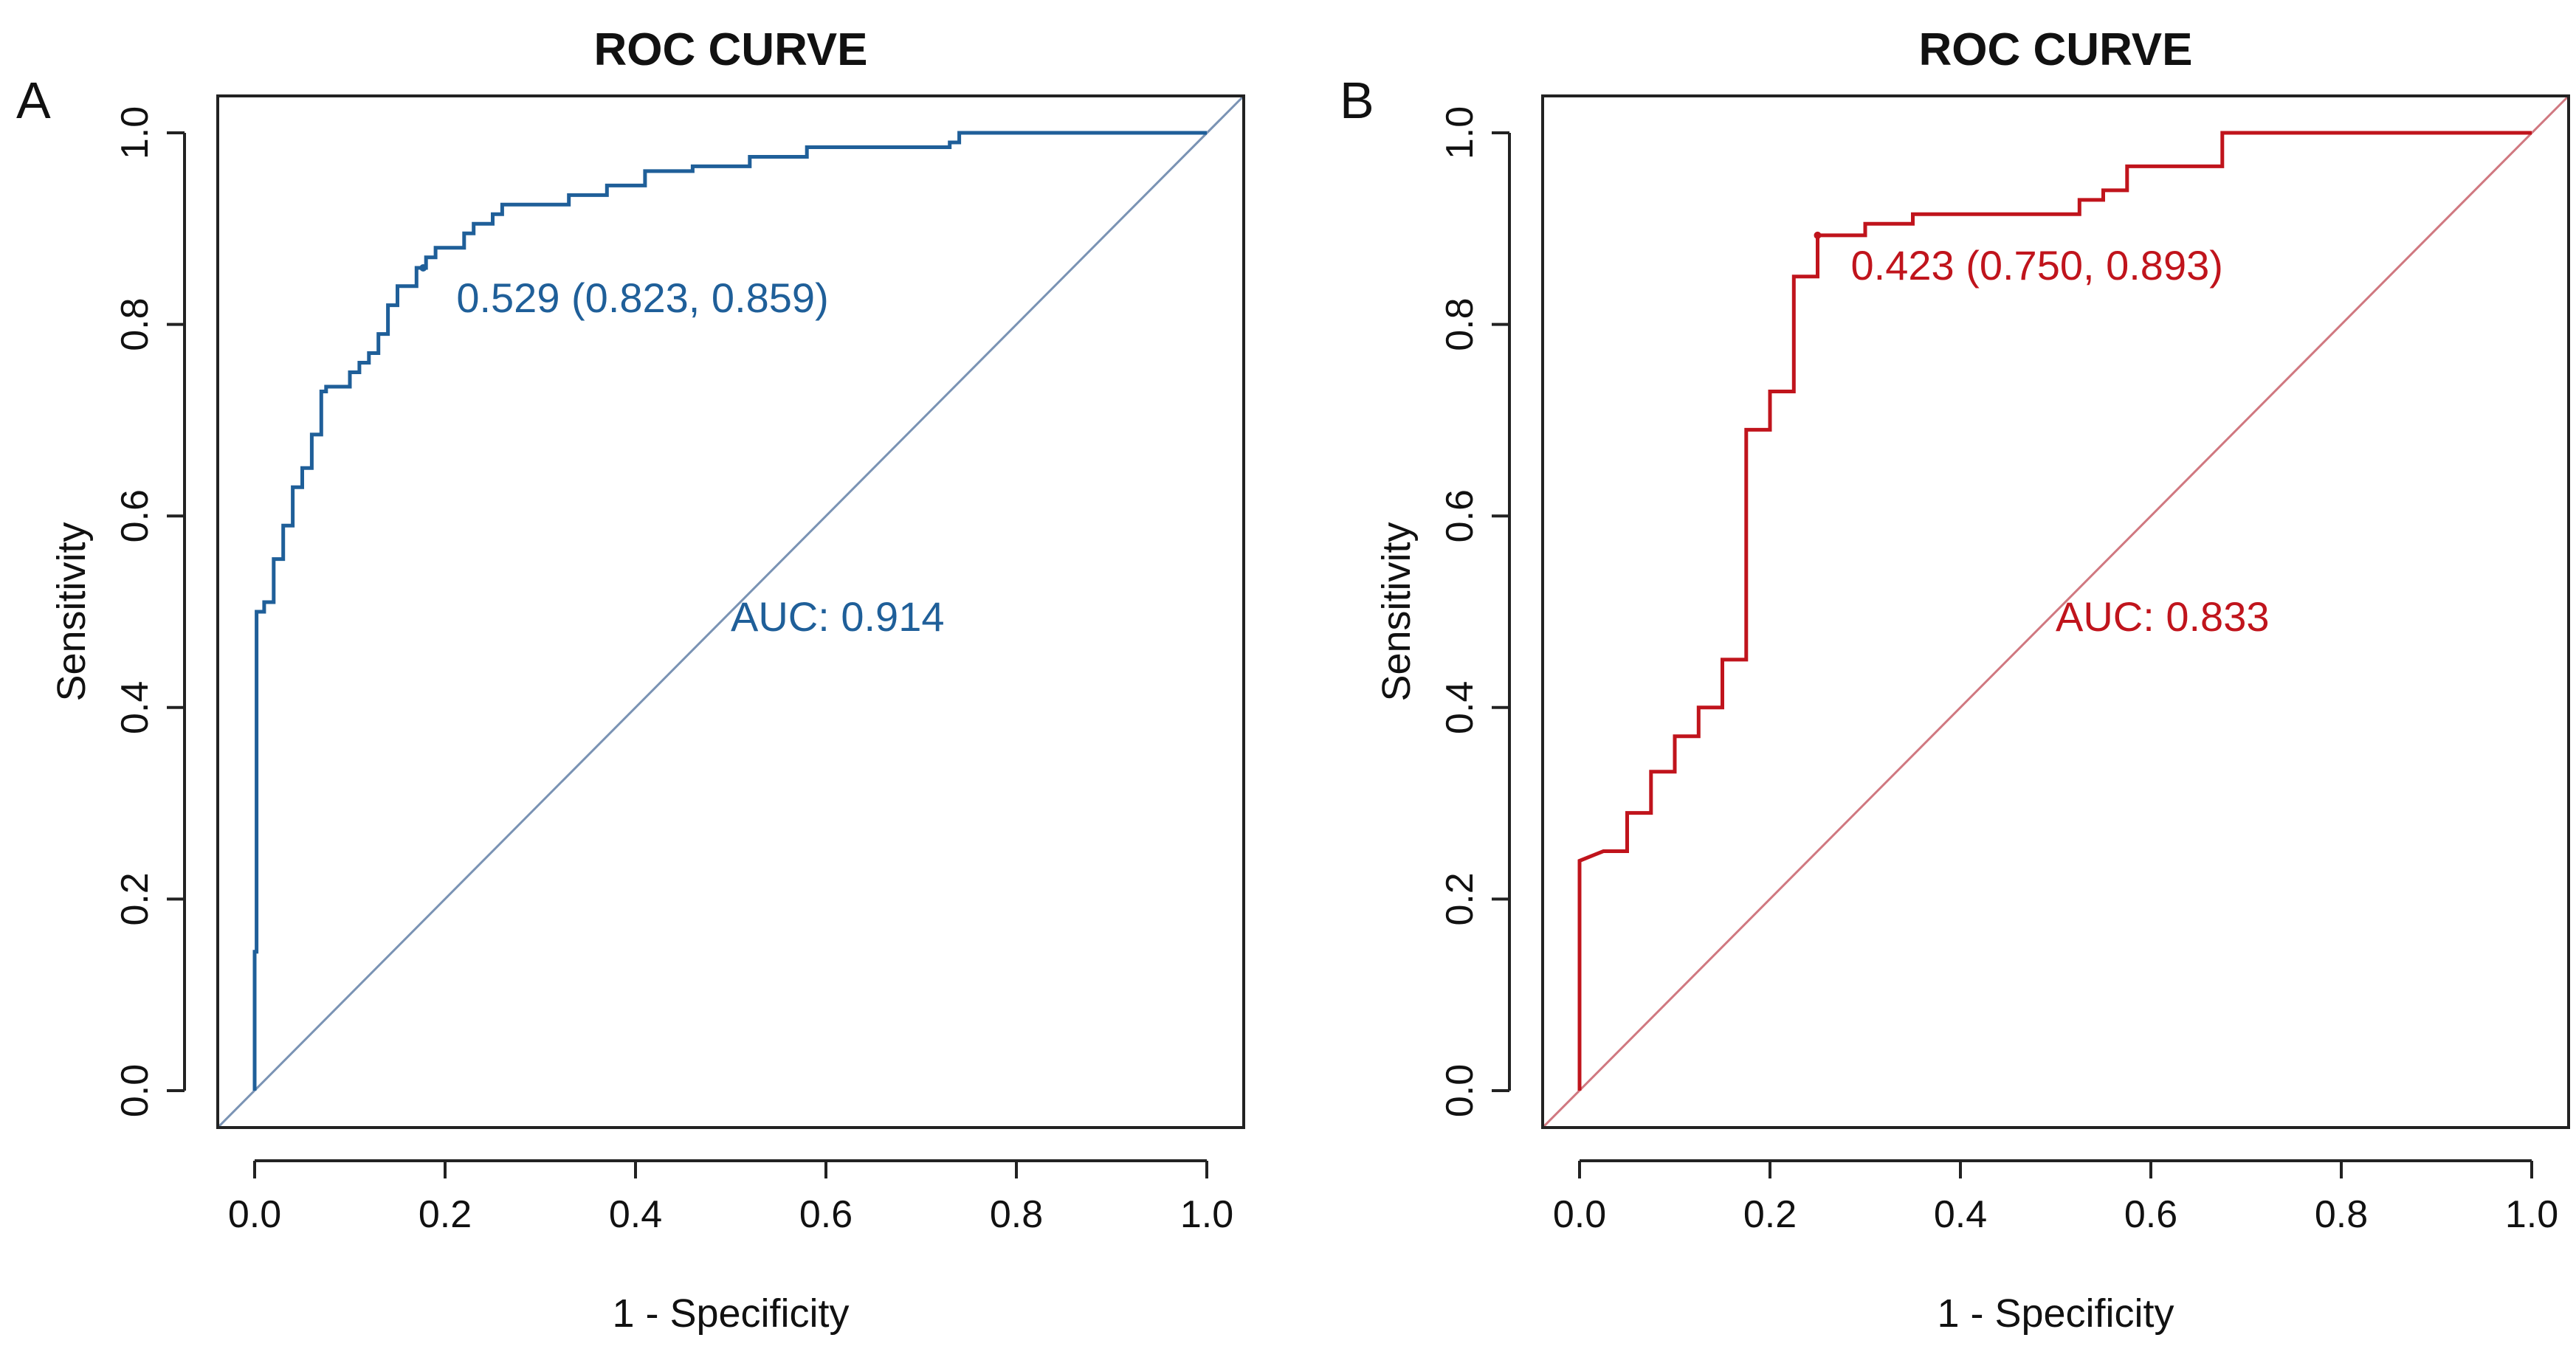  Describe the element at coordinates (33, 100) in the screenshot. I see `panel-letter: A` at that location.